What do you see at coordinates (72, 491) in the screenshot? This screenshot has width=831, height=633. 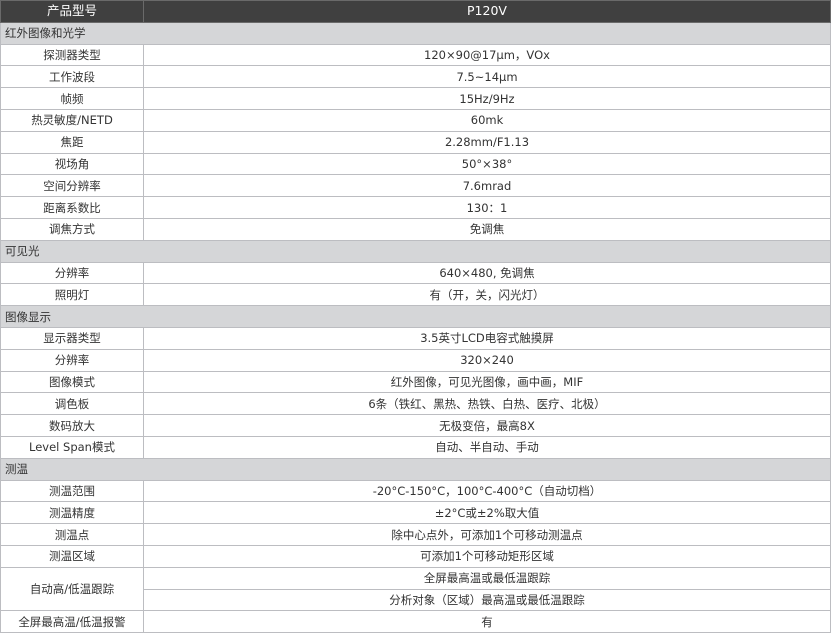 I see `spec-label: 测温范围` at bounding box center [72, 491].